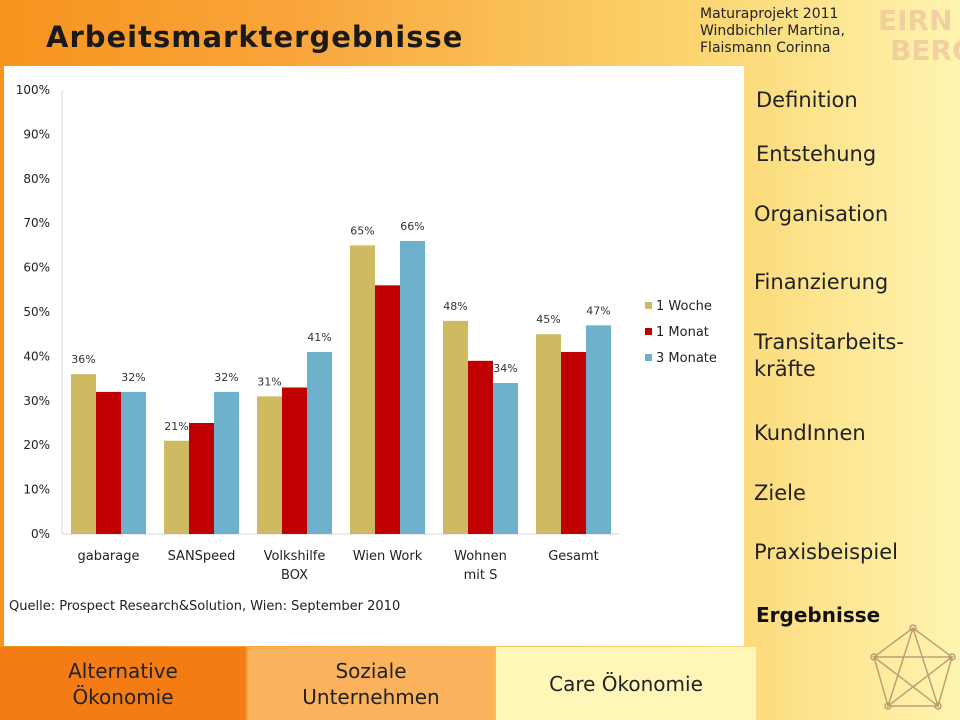 The height and width of the screenshot is (720, 960). I want to click on x-tick-label: mit S, so click(481, 575).